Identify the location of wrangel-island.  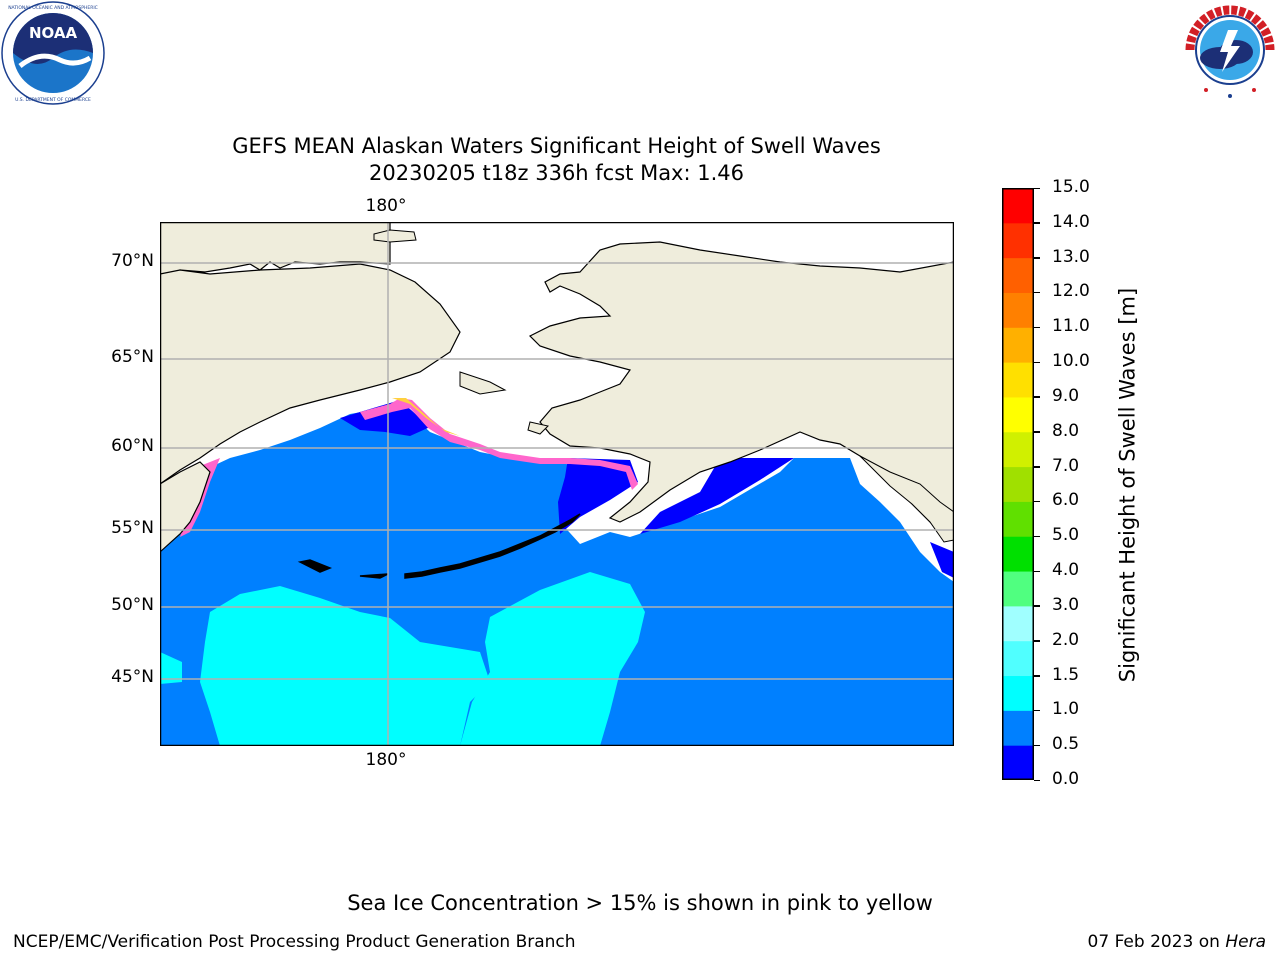
(395, 236).